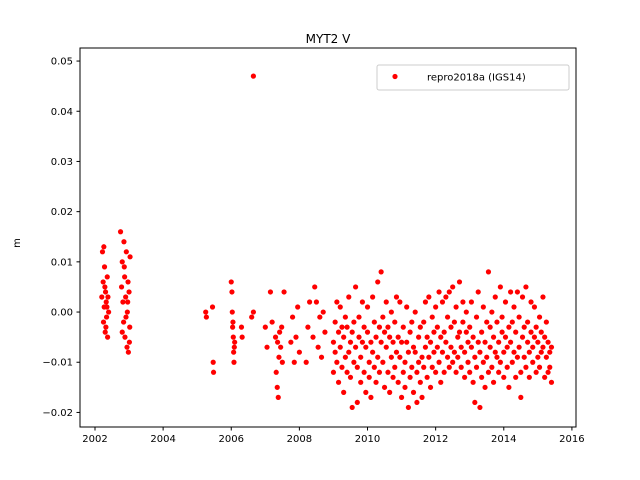 This screenshot has height=480, width=640. Describe the element at coordinates (395, 76) in the screenshot. I see `legend-marker-icon` at that location.